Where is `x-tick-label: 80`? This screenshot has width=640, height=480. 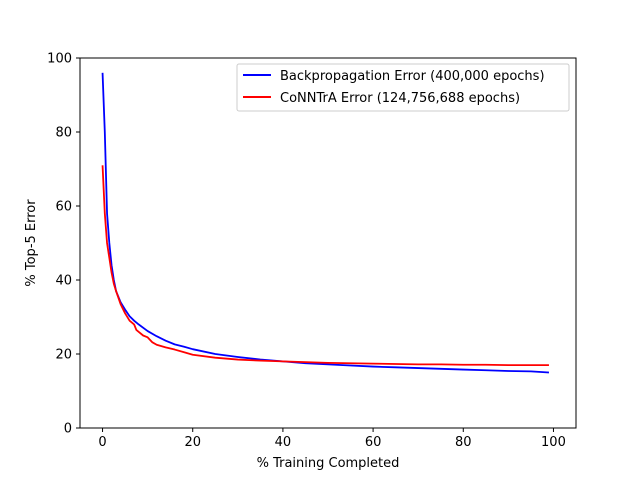 x-tick-label: 80 is located at coordinates (463, 442).